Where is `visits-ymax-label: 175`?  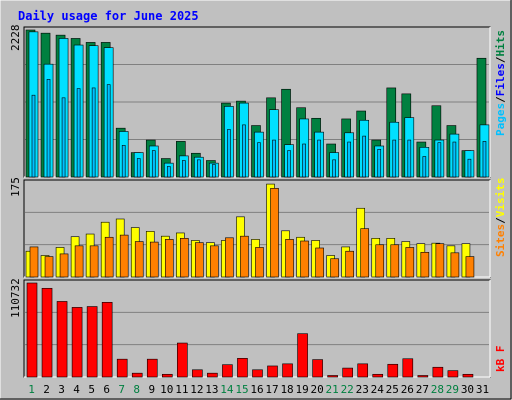
visits-ymax-label: 175 is located at coordinates (15, 187).